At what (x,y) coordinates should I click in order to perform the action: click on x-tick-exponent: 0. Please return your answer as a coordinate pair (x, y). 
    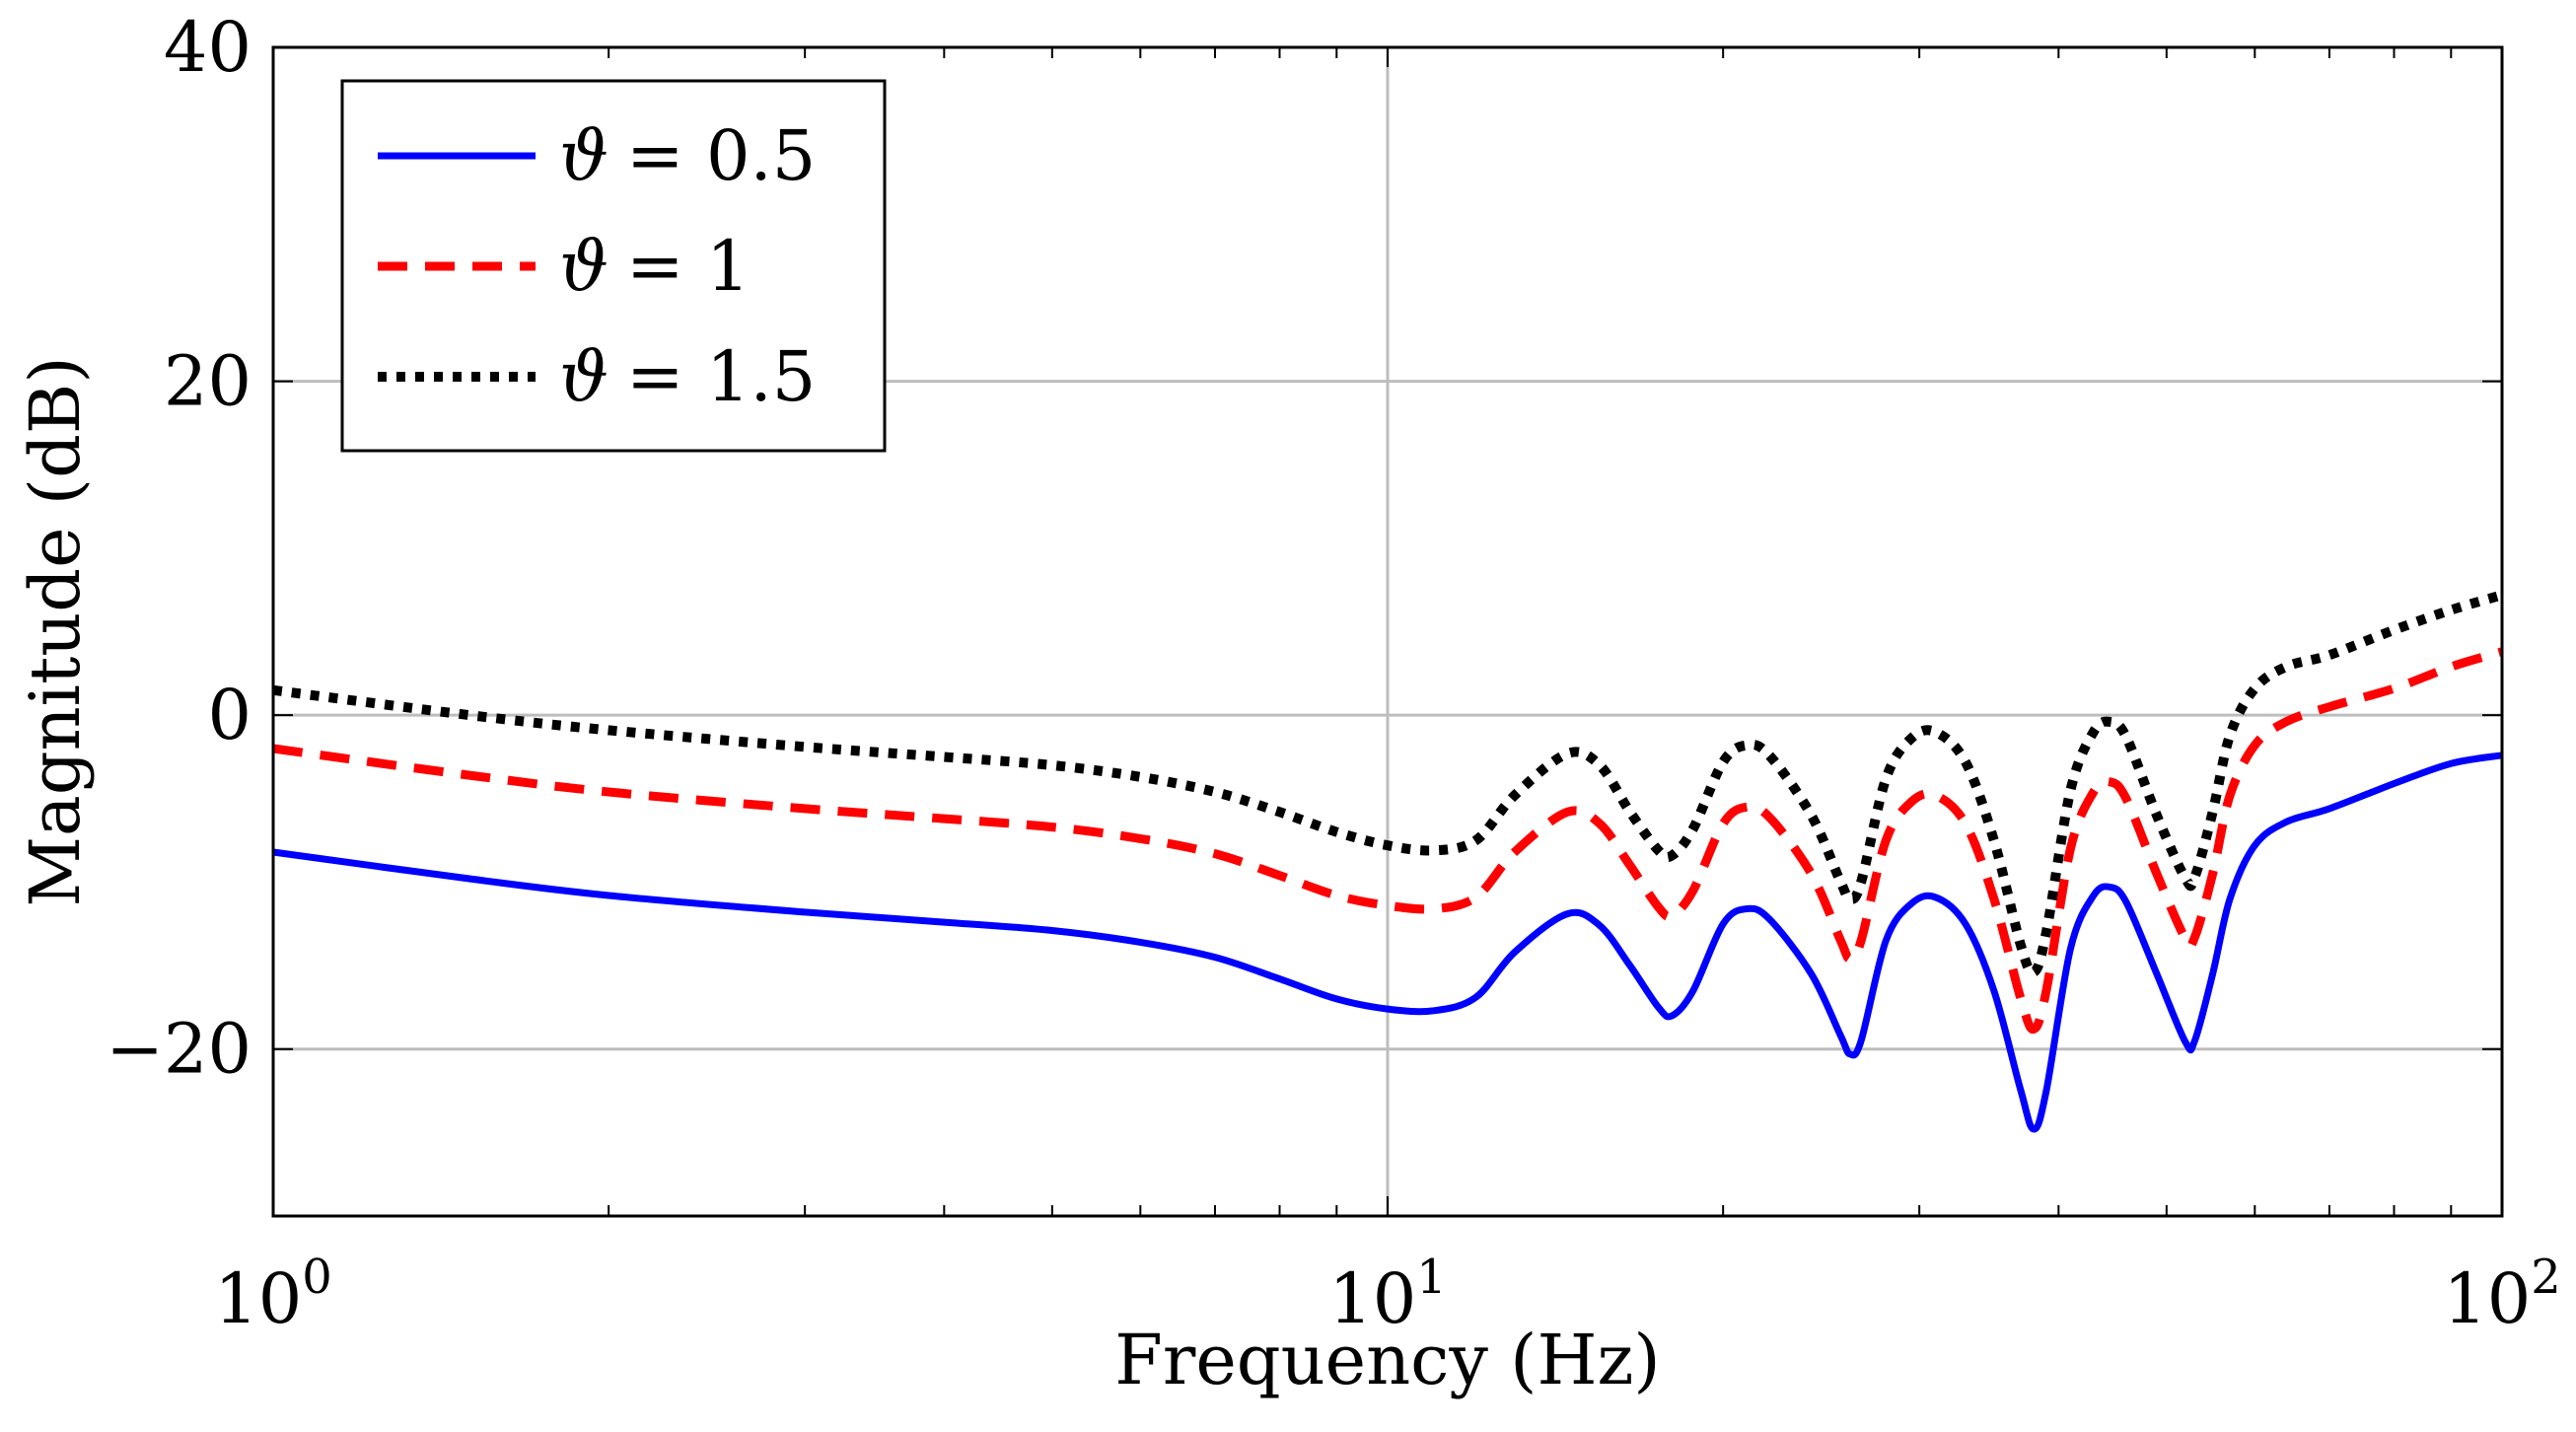
    Looking at the image, I should click on (317, 1277).